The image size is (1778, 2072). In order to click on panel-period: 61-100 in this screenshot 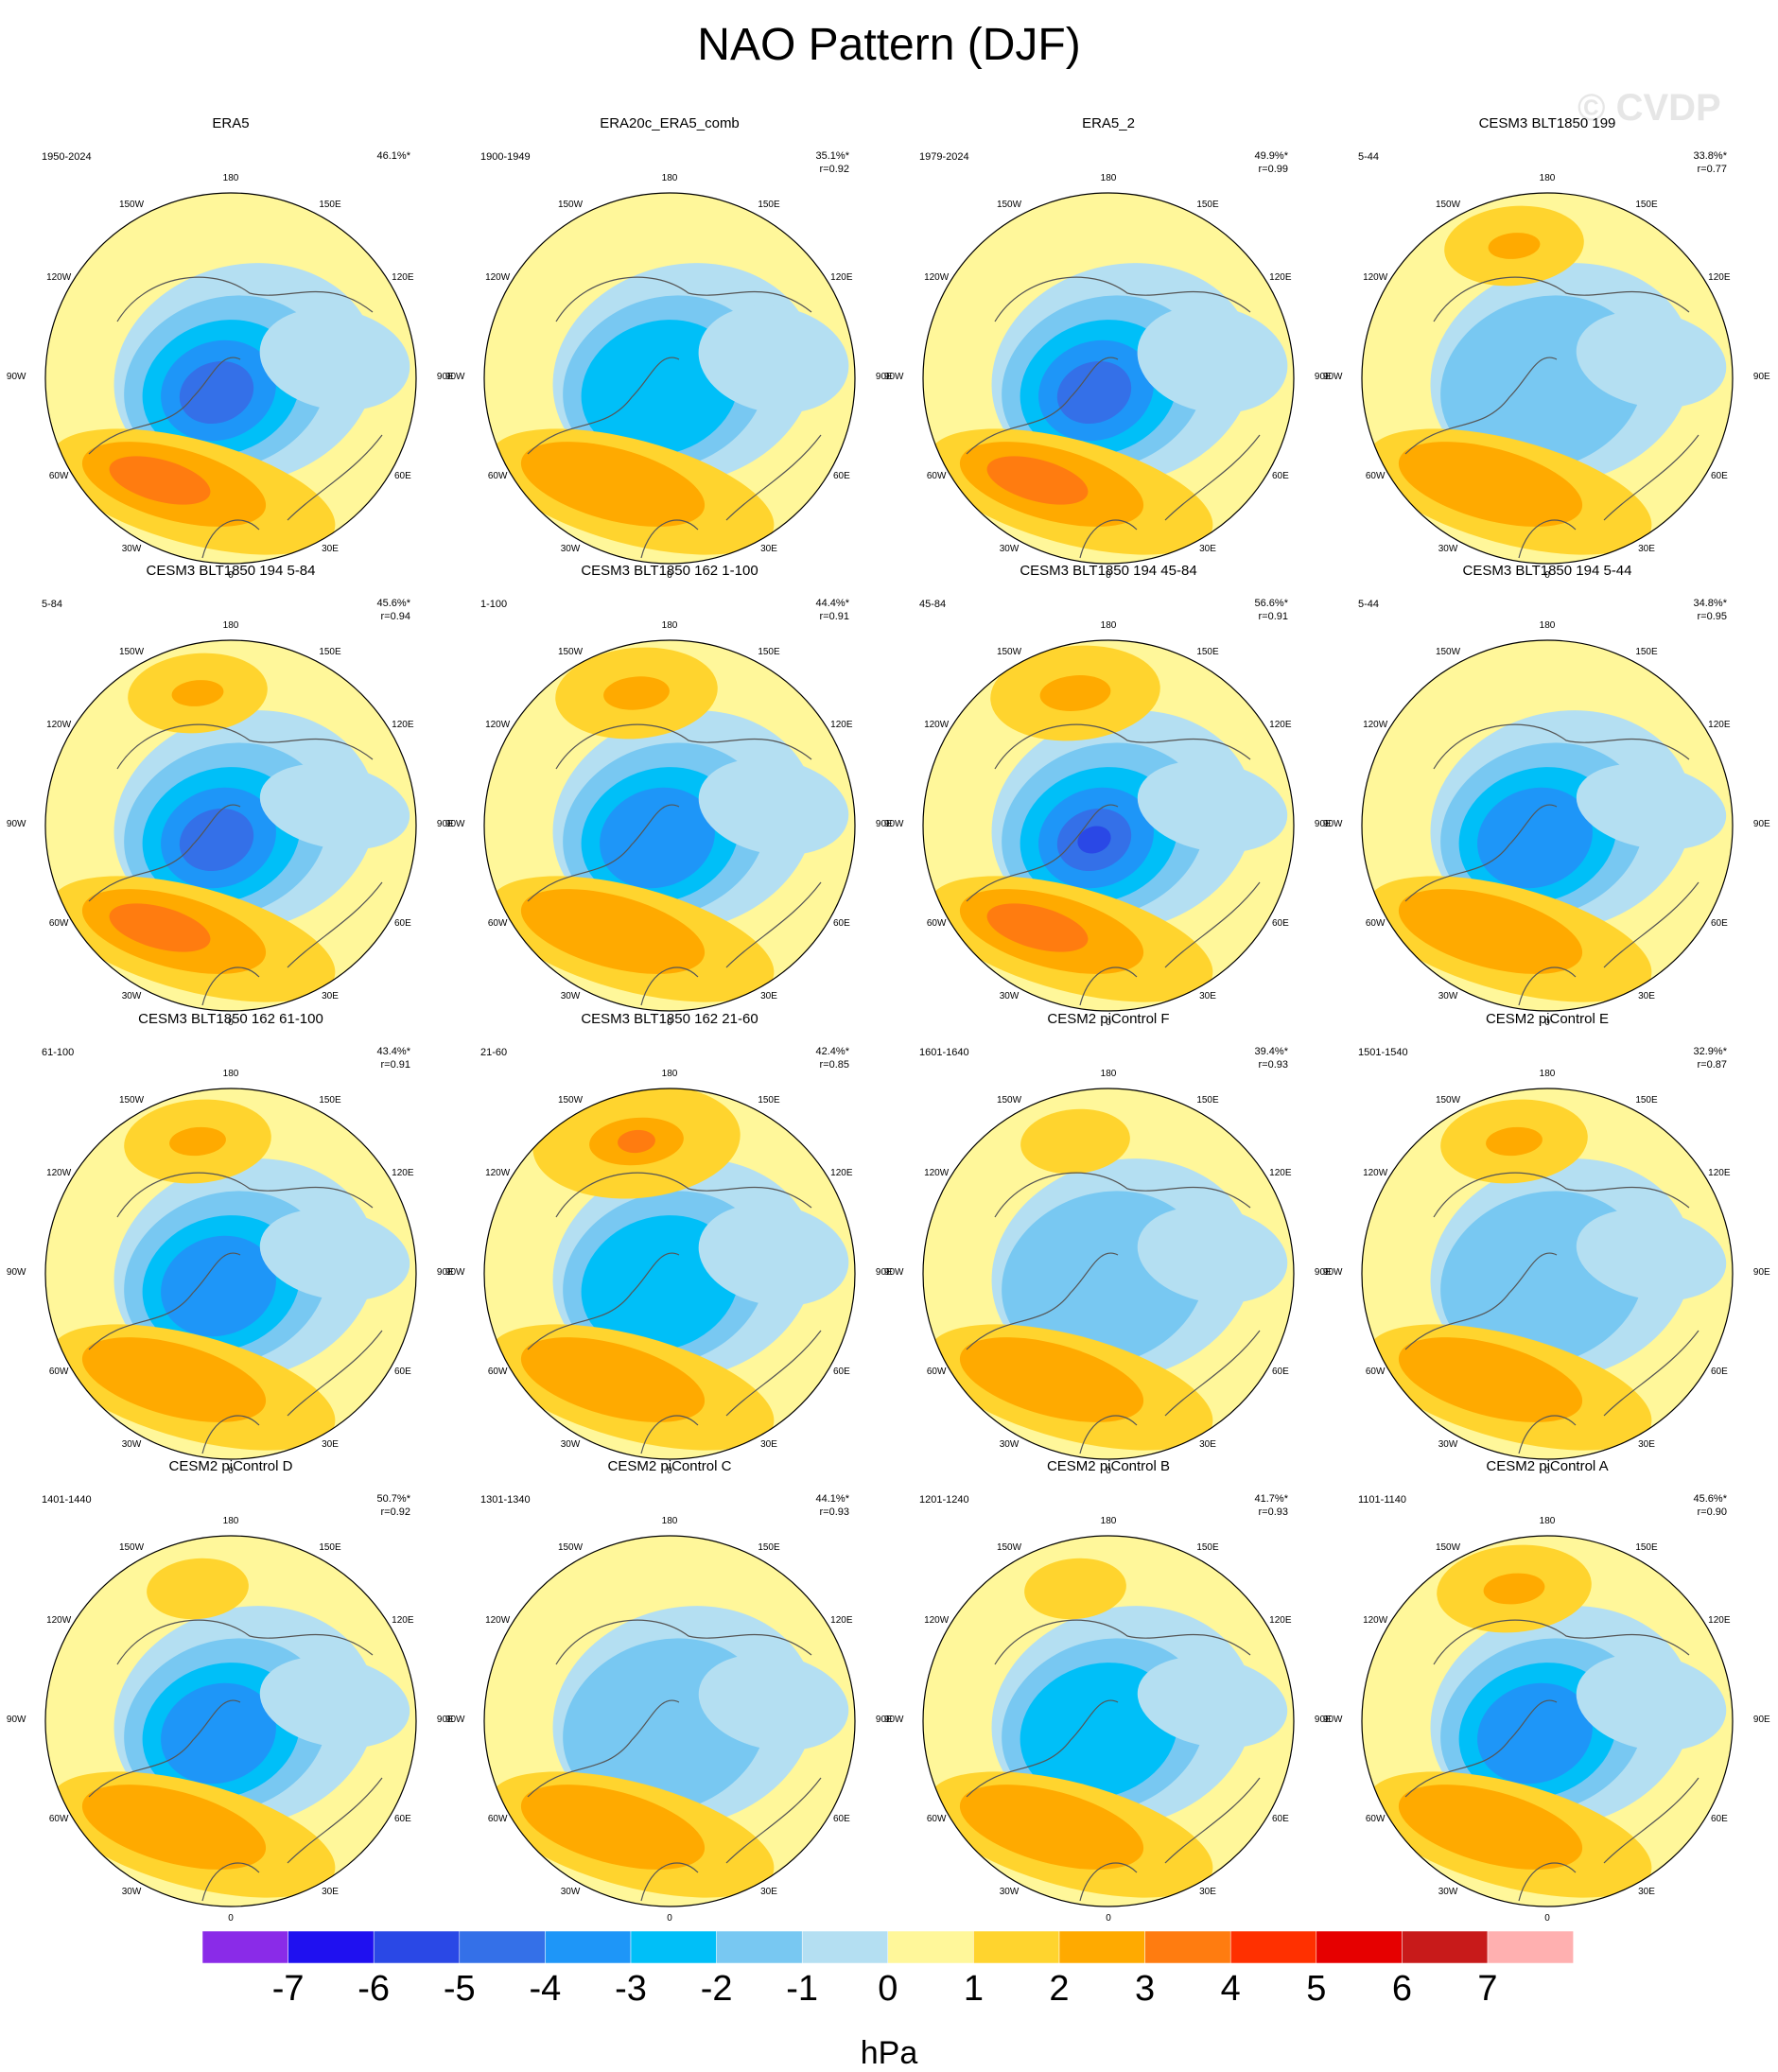, I will do `click(58, 1052)`.